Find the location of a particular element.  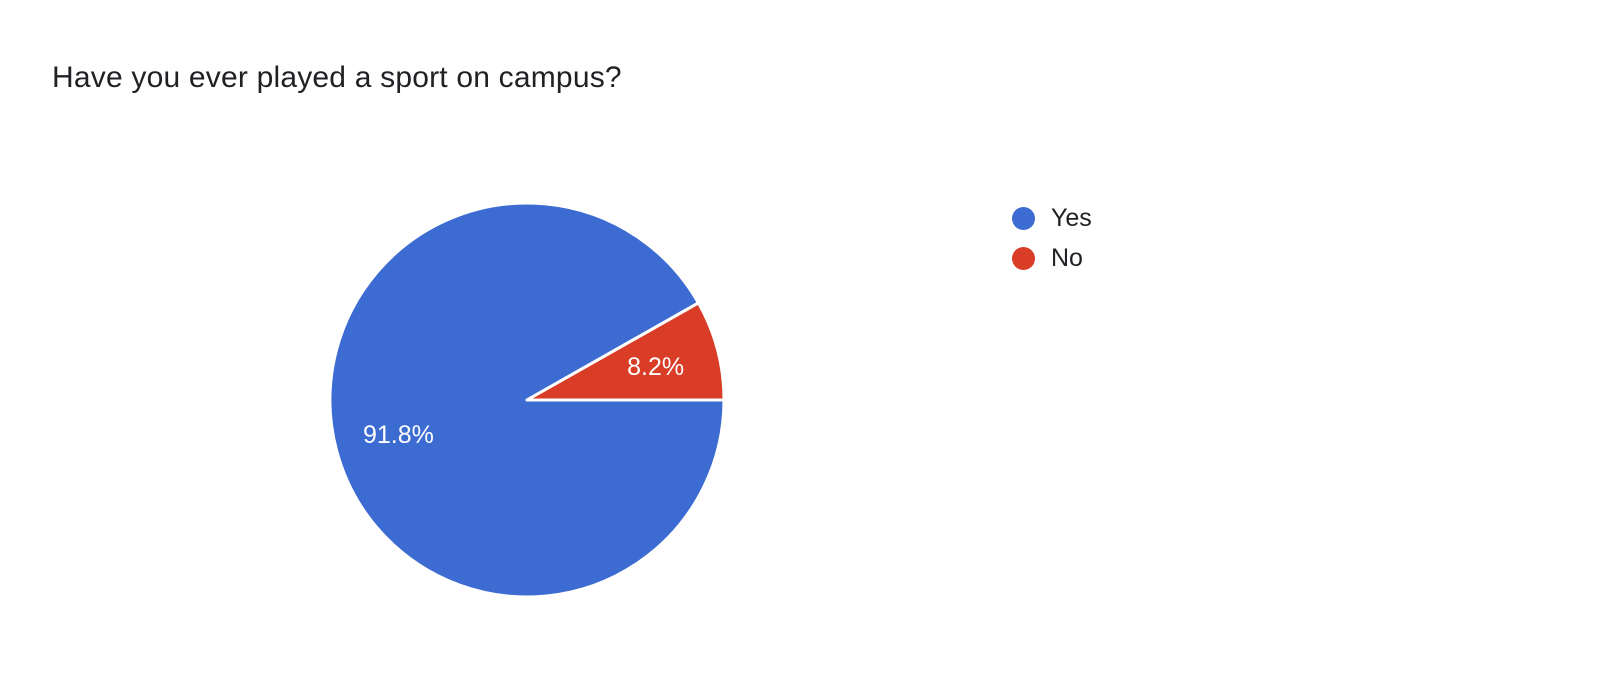

question-title: Have you ever played a sport on campus? is located at coordinates (337, 77).